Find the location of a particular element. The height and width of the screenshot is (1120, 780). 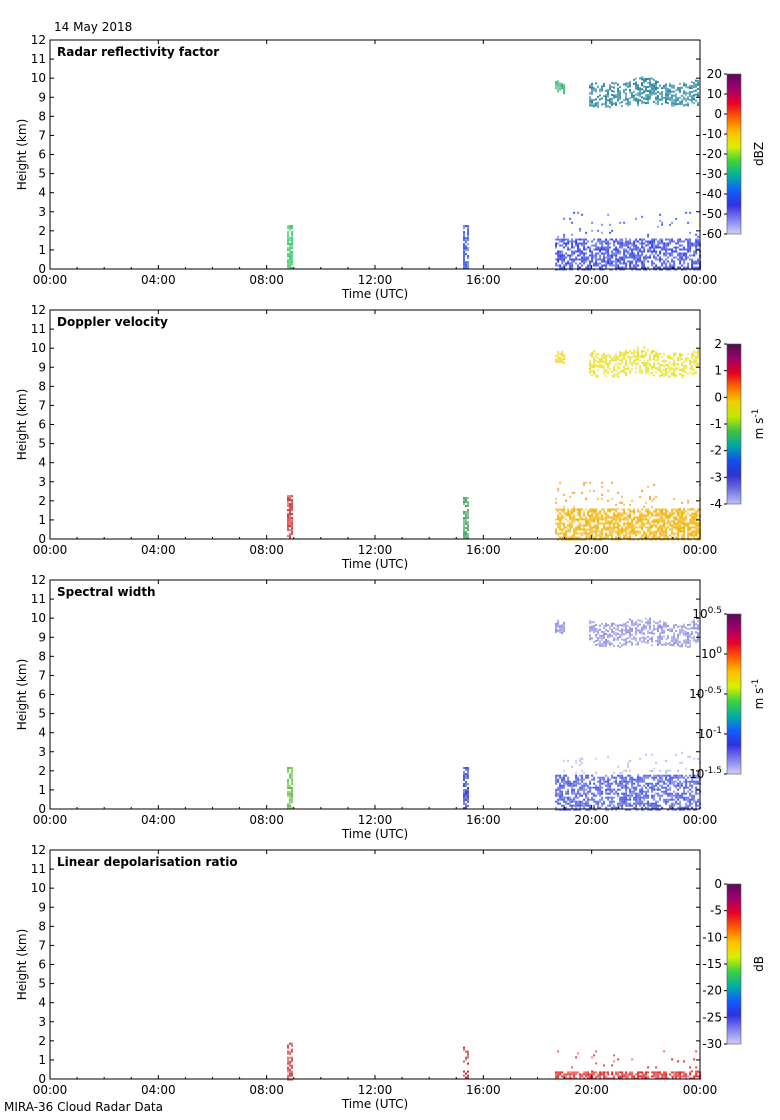

colorbar-tick-label: -4 is located at coordinates (716, 504).